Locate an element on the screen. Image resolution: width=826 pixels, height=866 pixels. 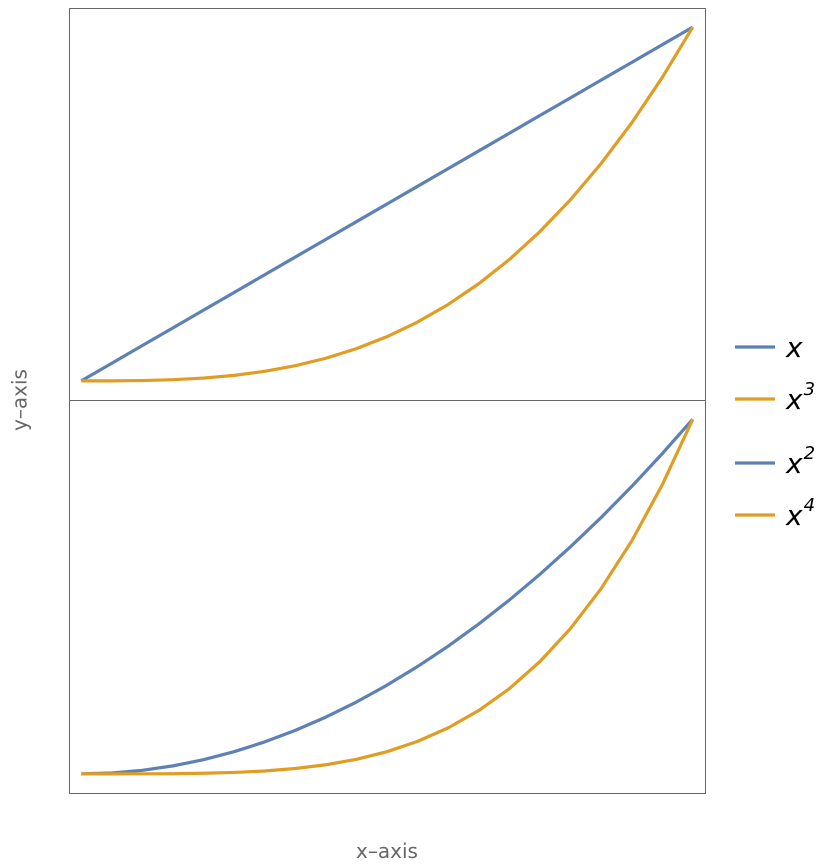
legend-label: x is located at coordinates (794, 347).